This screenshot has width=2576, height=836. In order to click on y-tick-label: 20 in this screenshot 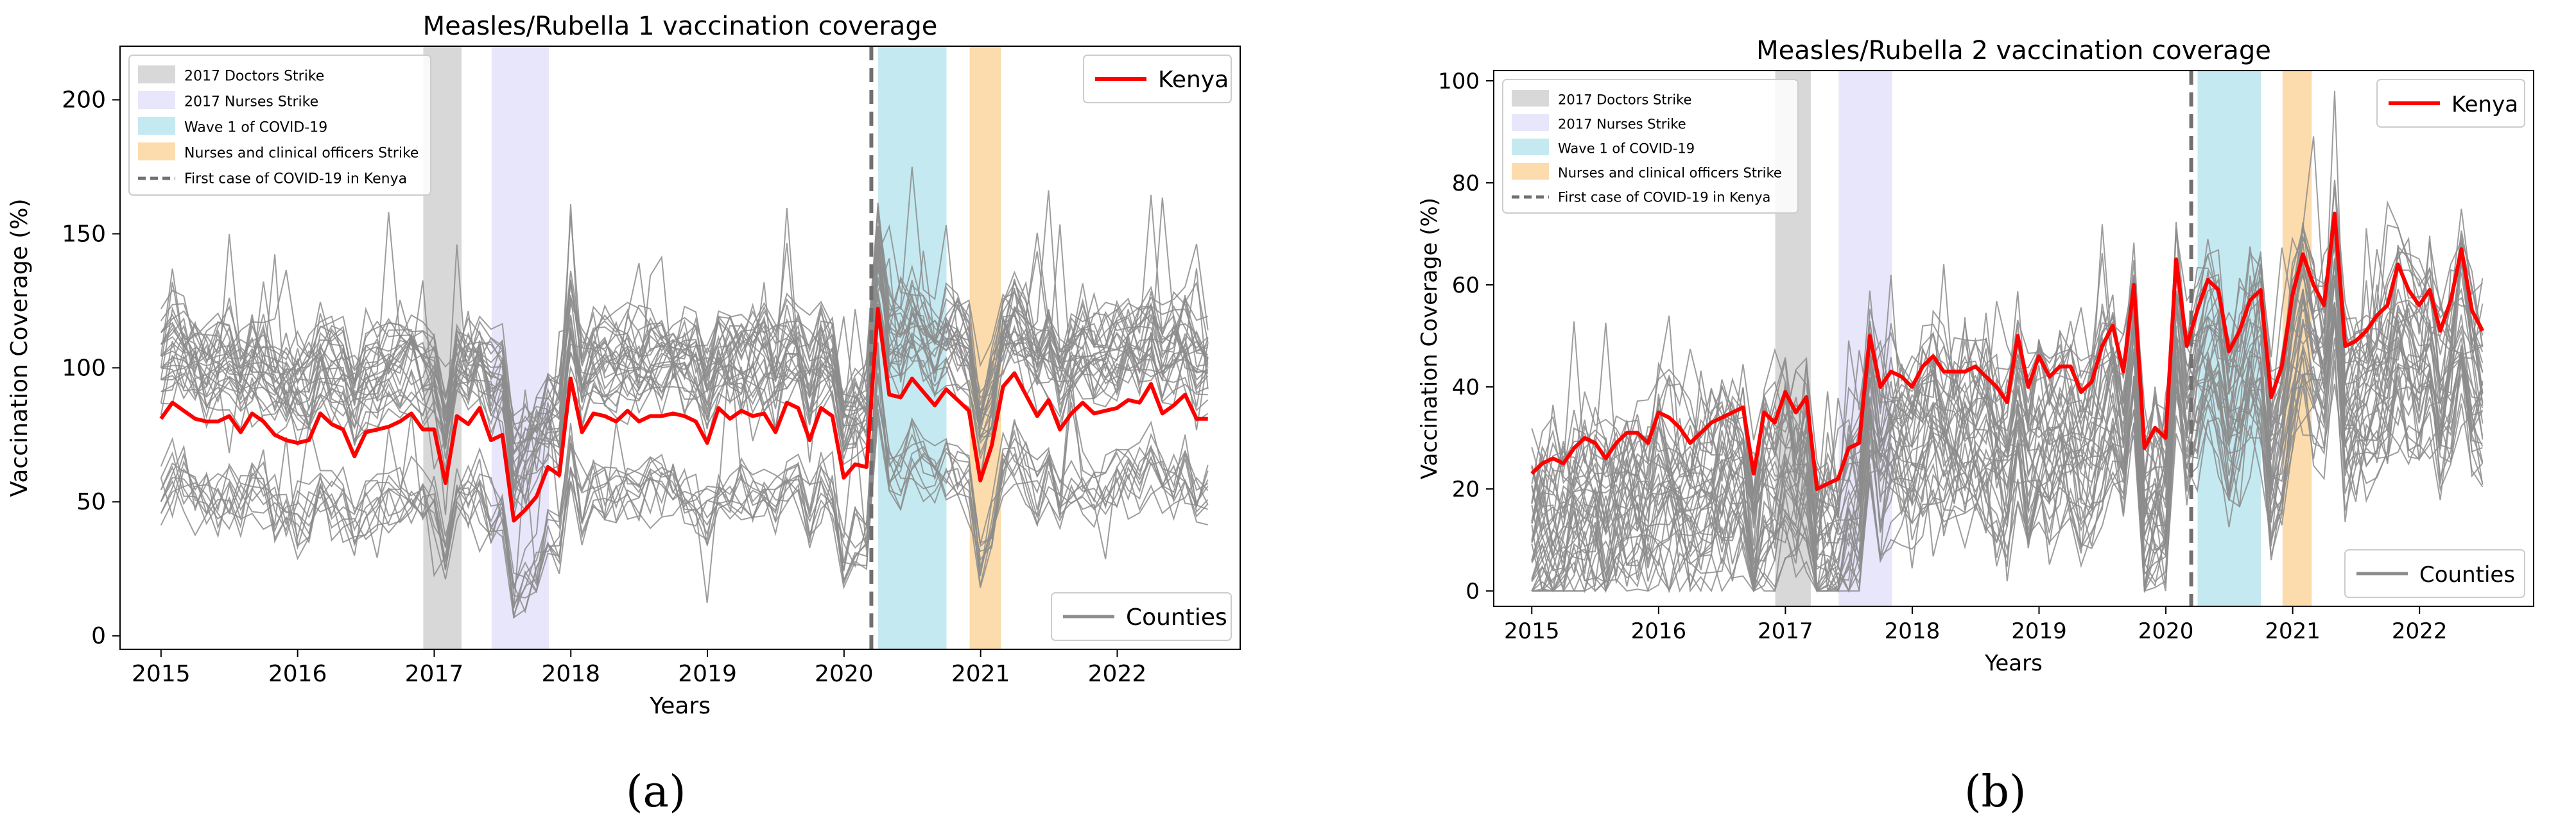, I will do `click(1466, 489)`.